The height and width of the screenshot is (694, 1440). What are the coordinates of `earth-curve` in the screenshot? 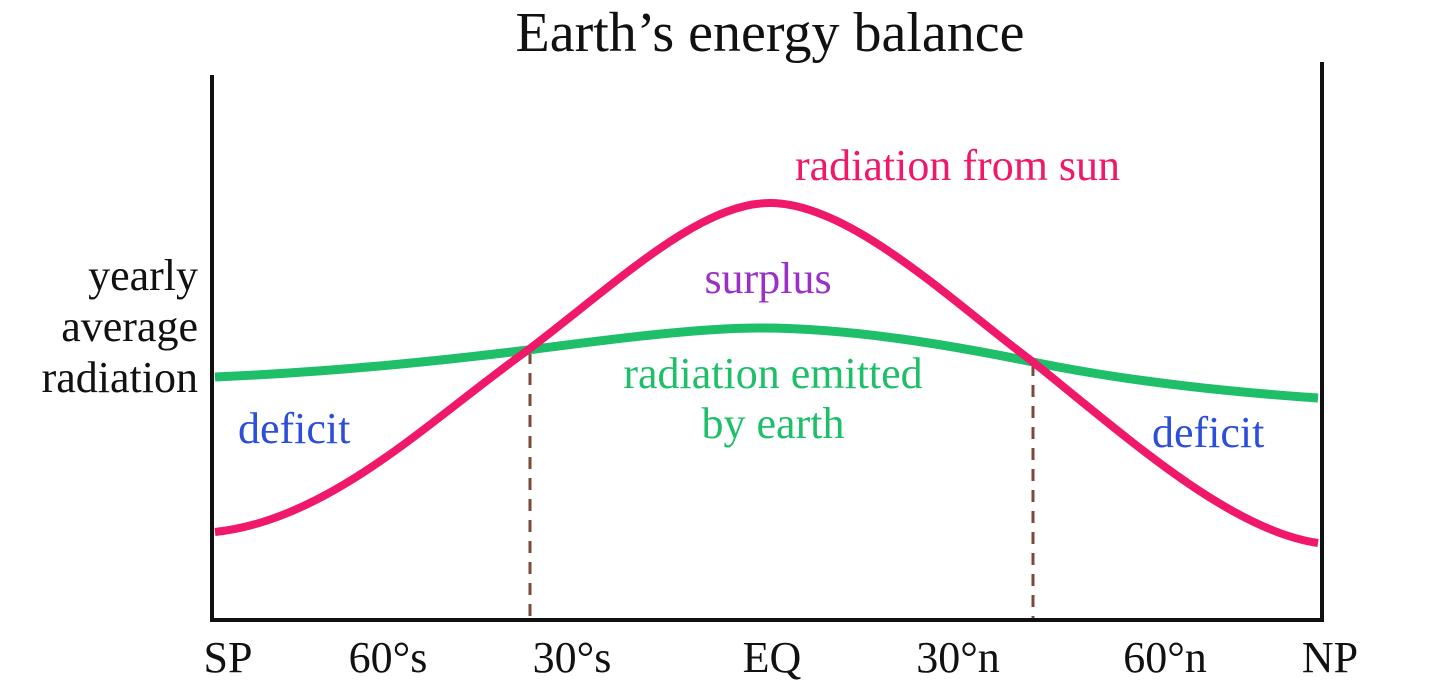 It's located at (766, 363).